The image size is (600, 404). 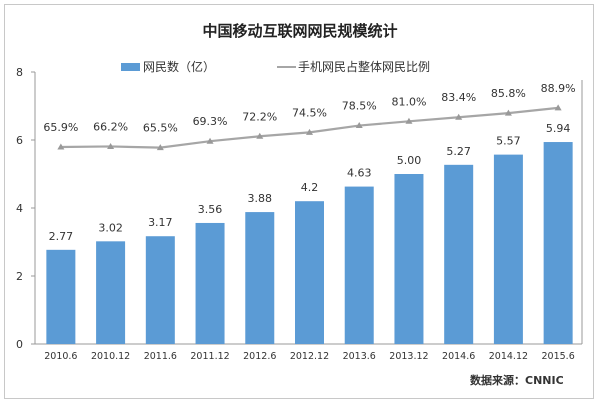 I want to click on x-tick-label: 2010.6, so click(x=60, y=356).